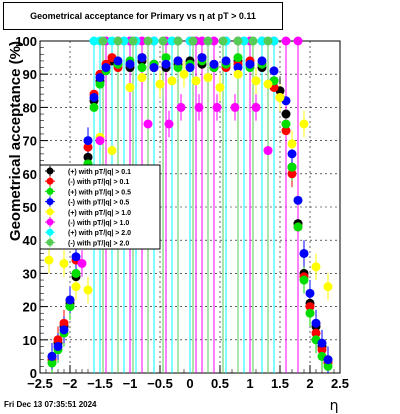 This screenshot has height=414, width=400. Describe the element at coordinates (309, 383) in the screenshot. I see `x-tick-label: 2` at that location.